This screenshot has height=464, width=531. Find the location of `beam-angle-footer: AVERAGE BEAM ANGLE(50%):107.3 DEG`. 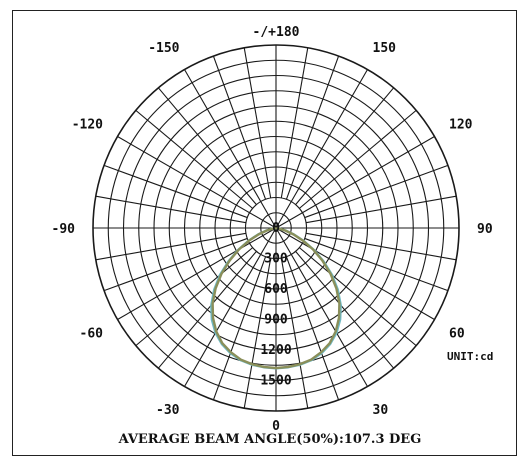

beam-angle-footer: AVERAGE BEAM ANGLE(50%):107.3 DEG is located at coordinates (270, 439).